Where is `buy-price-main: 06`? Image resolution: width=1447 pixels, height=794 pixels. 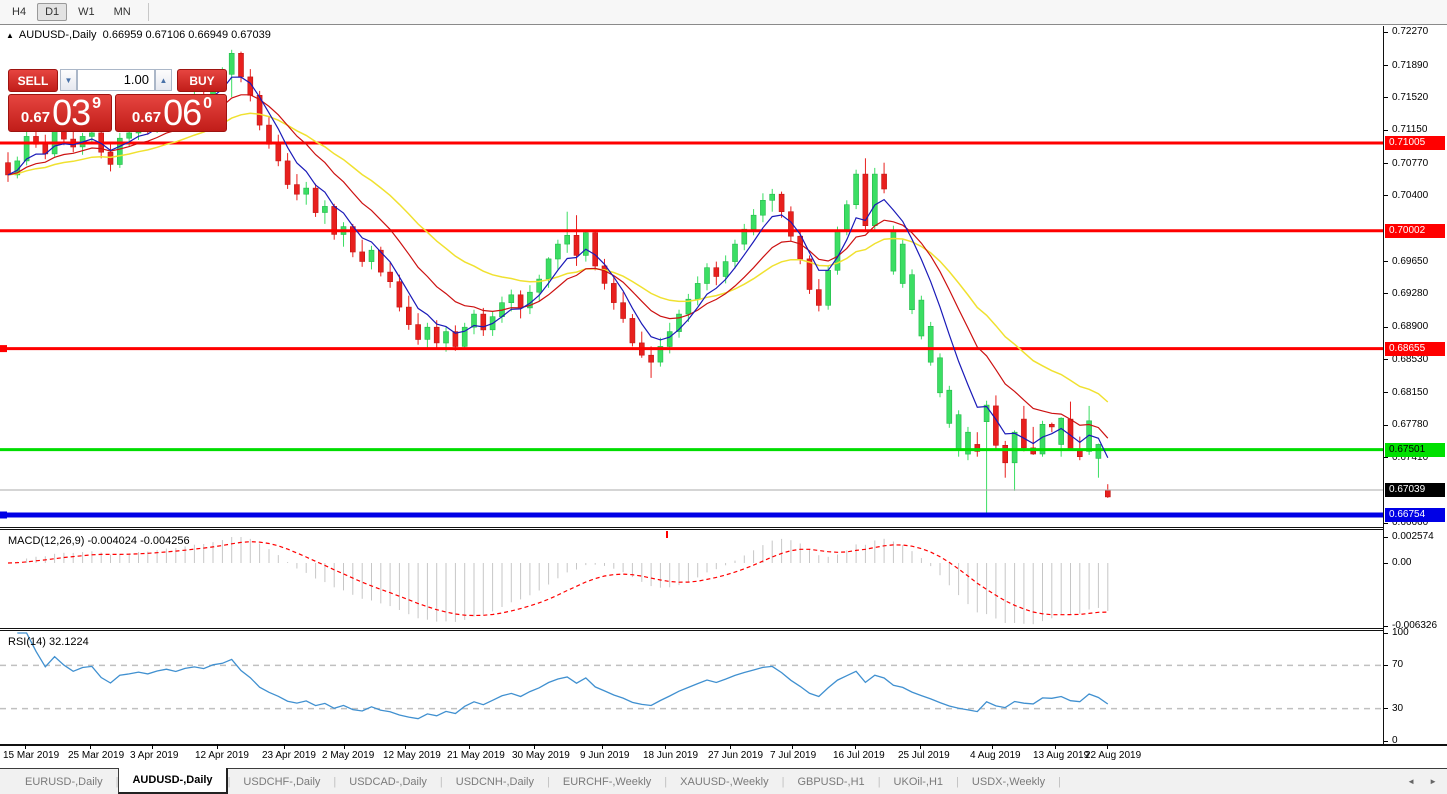
buy-price-main: 06 is located at coordinates (182, 112).